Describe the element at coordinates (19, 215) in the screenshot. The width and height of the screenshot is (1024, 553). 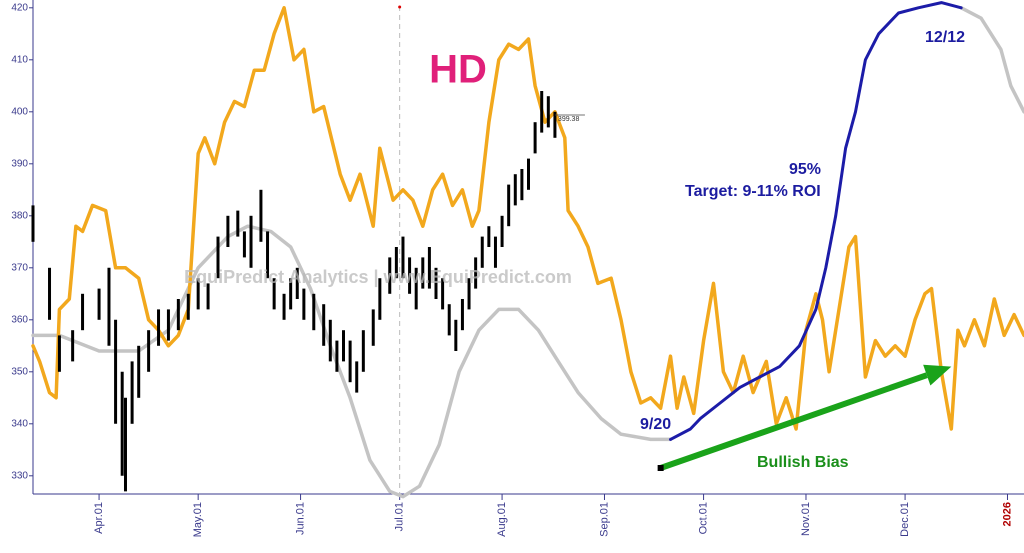
I see `y-tick-label: 380` at that location.